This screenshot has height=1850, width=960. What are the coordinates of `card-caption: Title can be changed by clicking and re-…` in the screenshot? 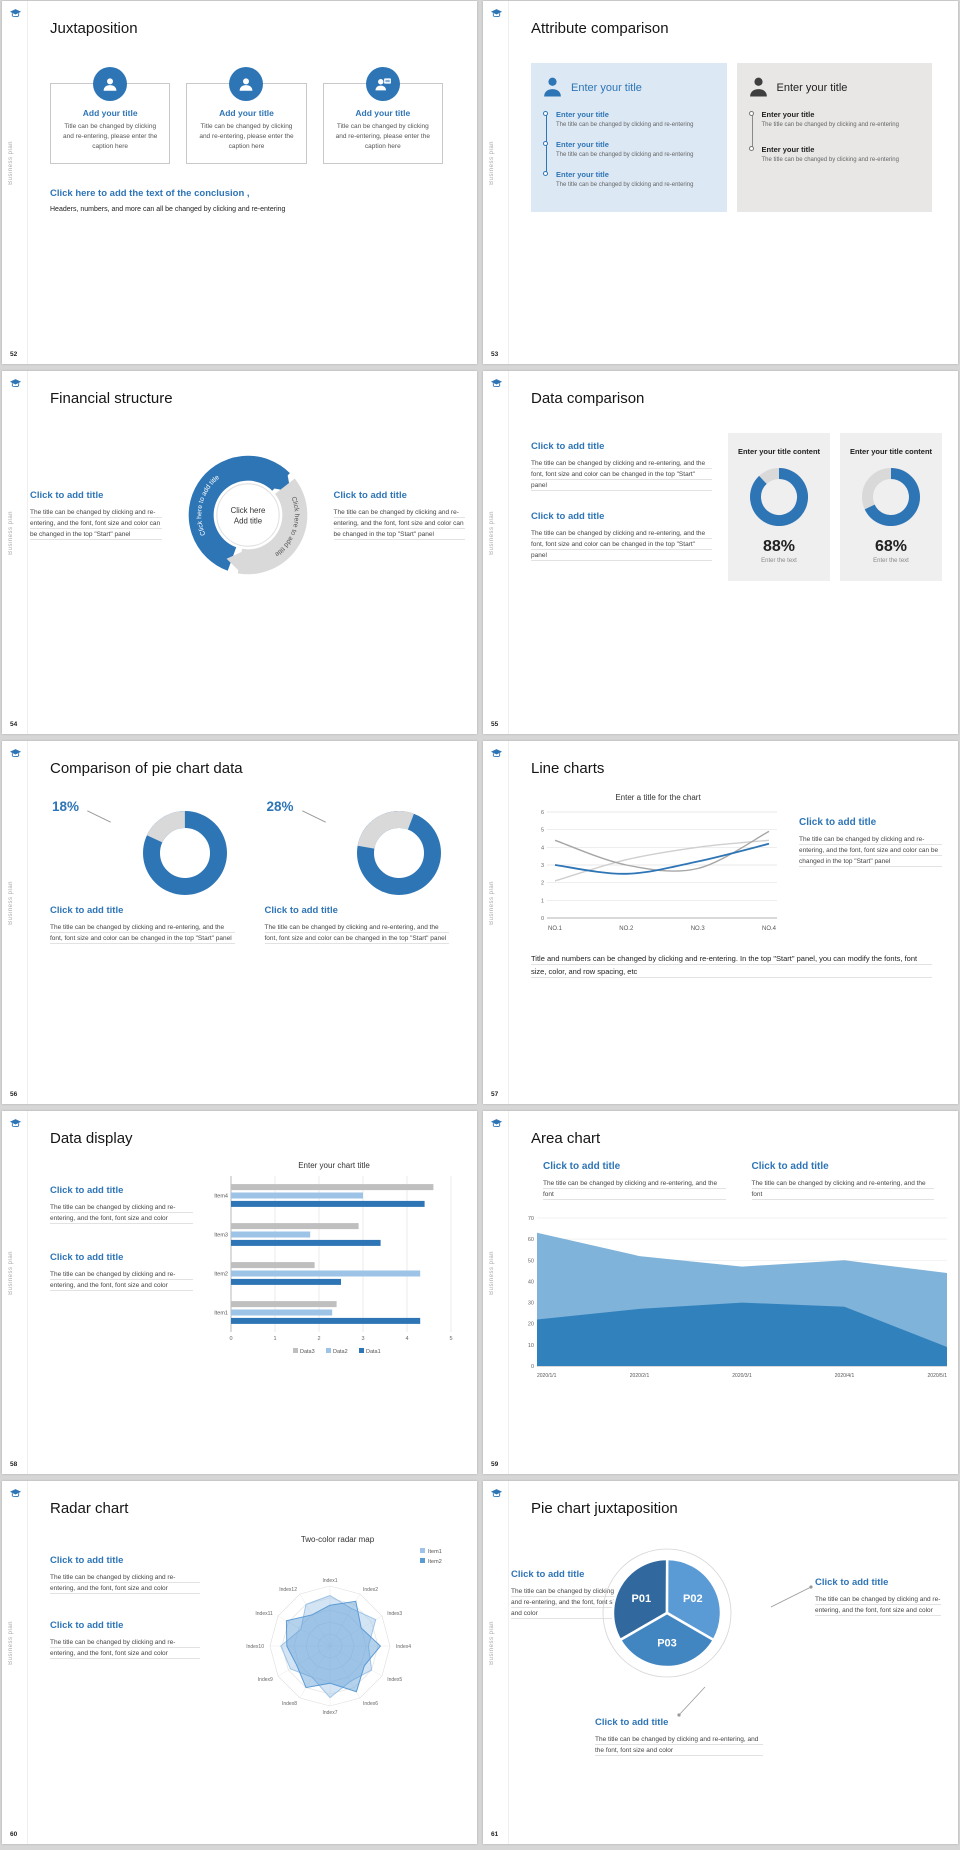 It's located at (246, 136).